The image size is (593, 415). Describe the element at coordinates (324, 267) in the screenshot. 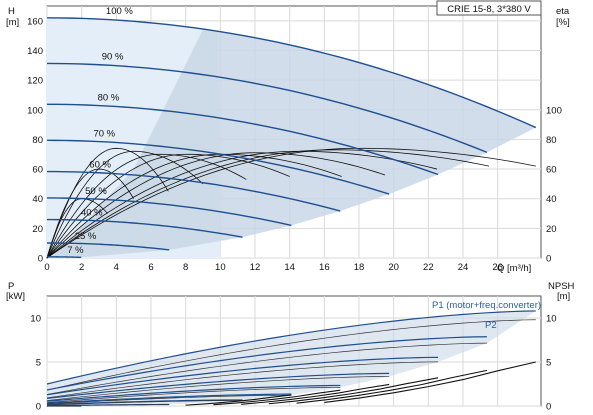

I see `x-tick-label: 16` at that location.